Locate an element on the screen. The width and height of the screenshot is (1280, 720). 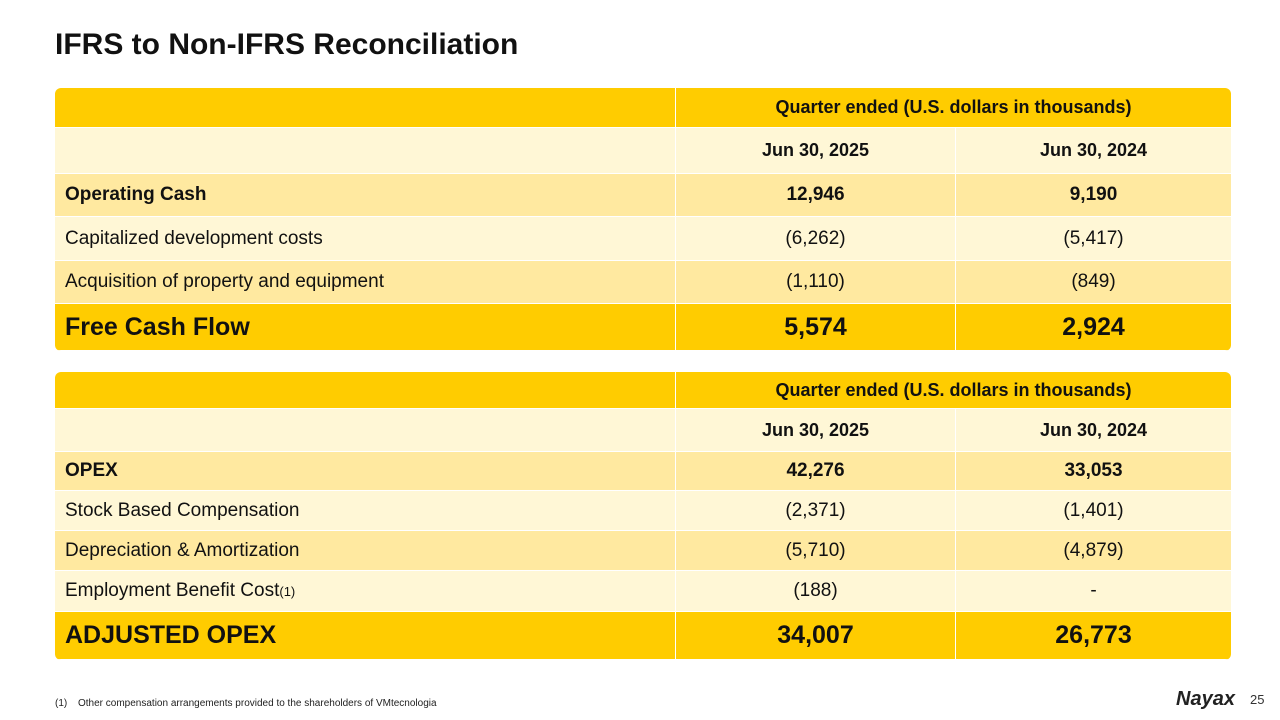
data-row: OPEX 42,276 33,053 is located at coordinates (643, 471).